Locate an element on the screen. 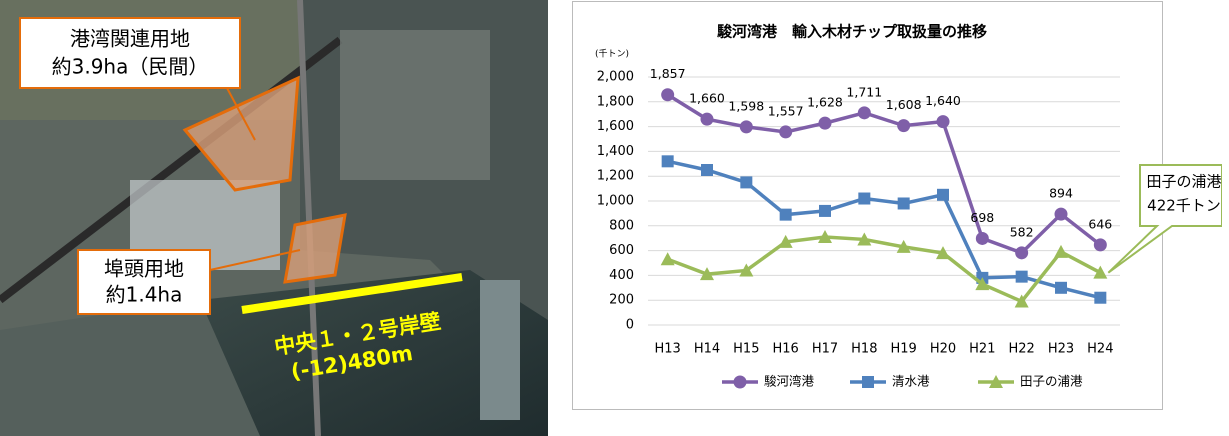  photo-area is located at coordinates (130, 368).